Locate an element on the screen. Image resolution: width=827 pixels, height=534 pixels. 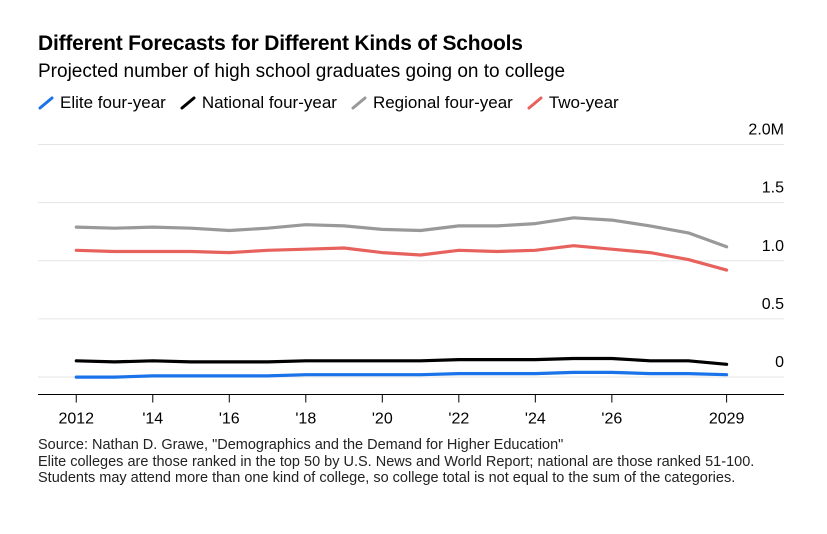
legend-label-elite: Elite four-year is located at coordinates (113, 102).